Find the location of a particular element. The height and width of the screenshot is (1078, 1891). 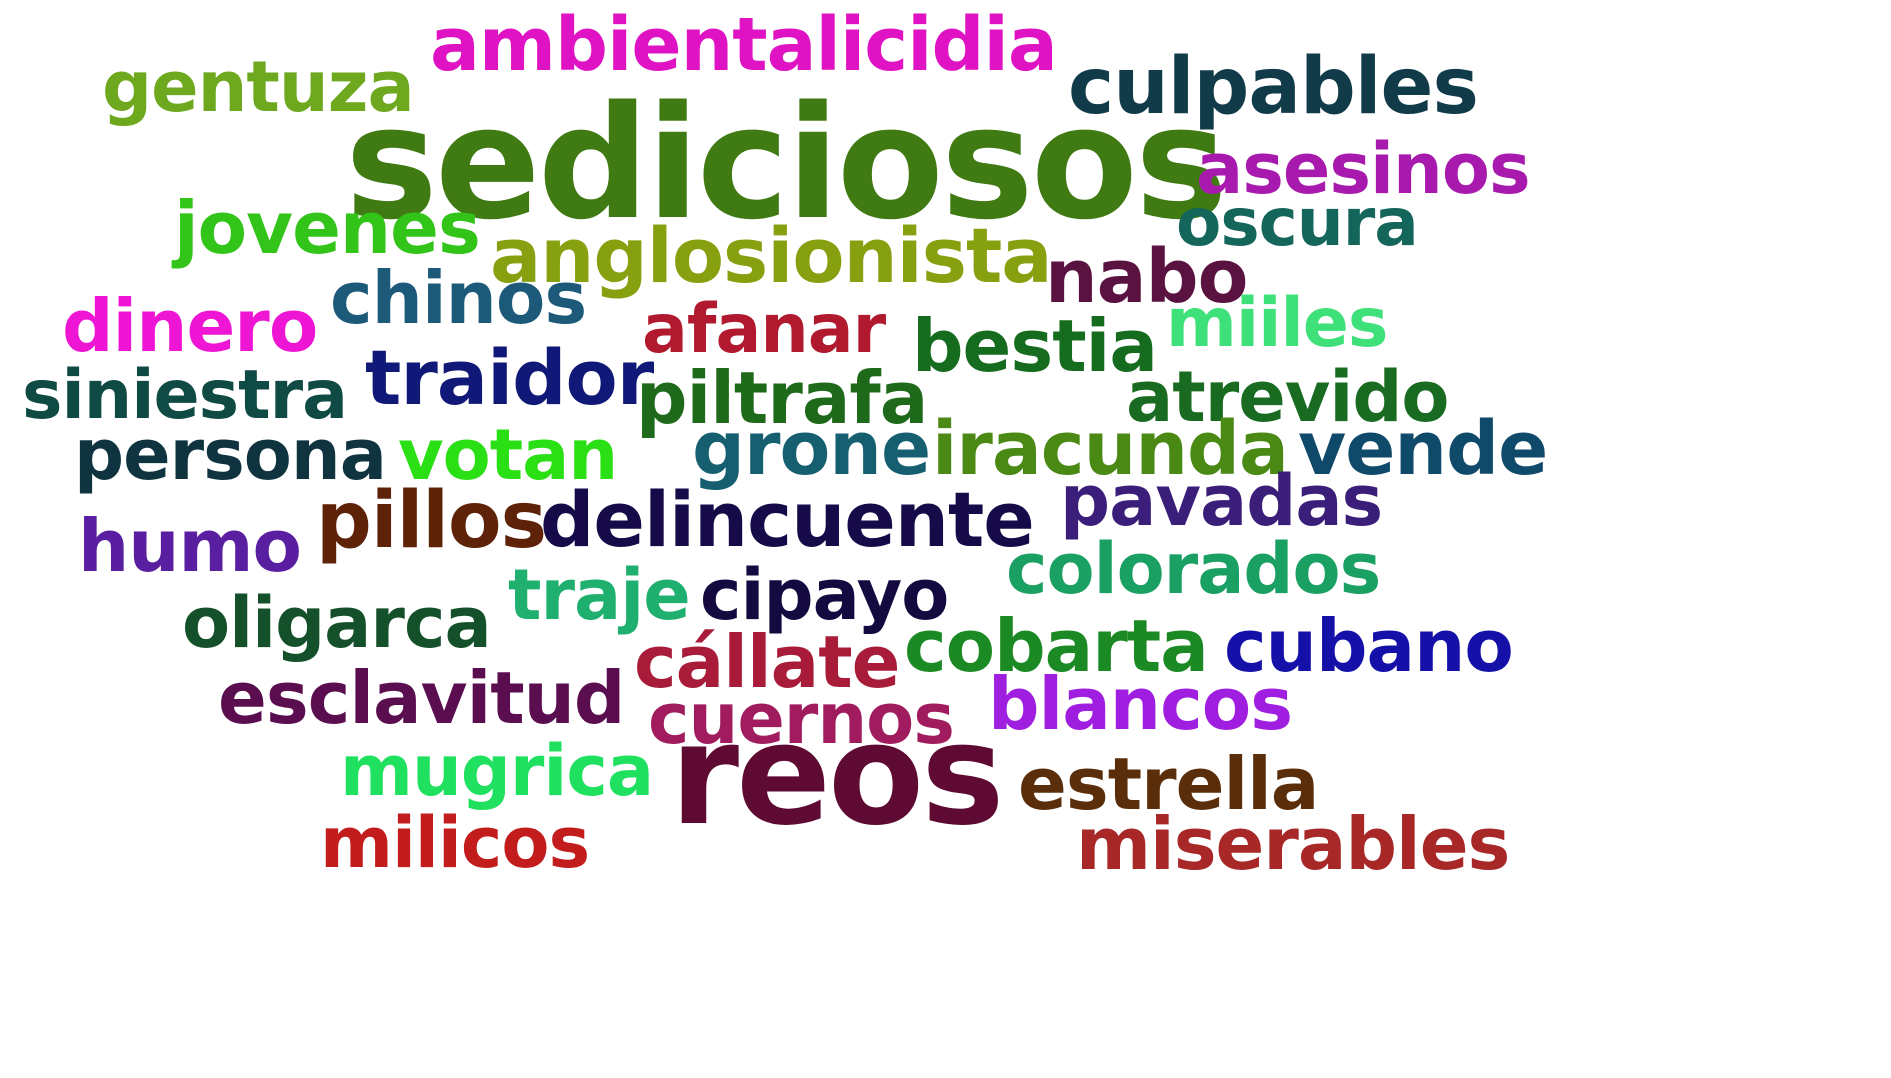

word-votan: votan is located at coordinates (508, 455).